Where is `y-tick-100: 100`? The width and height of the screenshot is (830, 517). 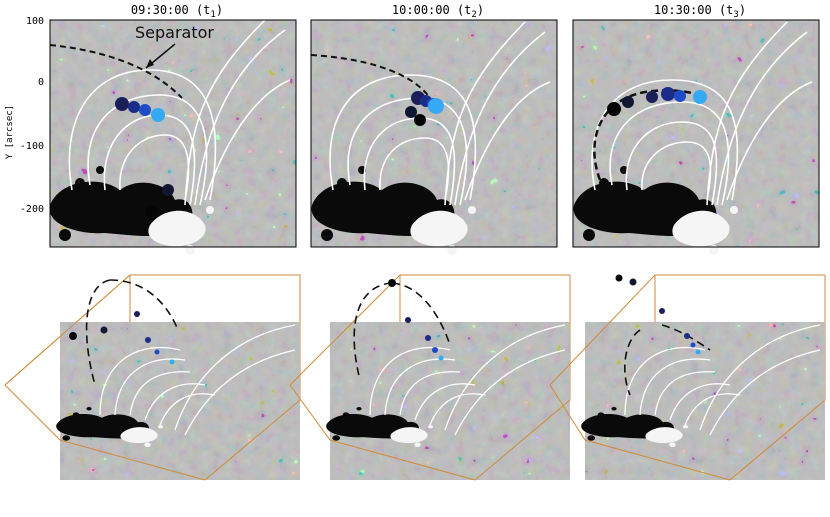
y-tick-100: 100 is located at coordinates (35, 21).